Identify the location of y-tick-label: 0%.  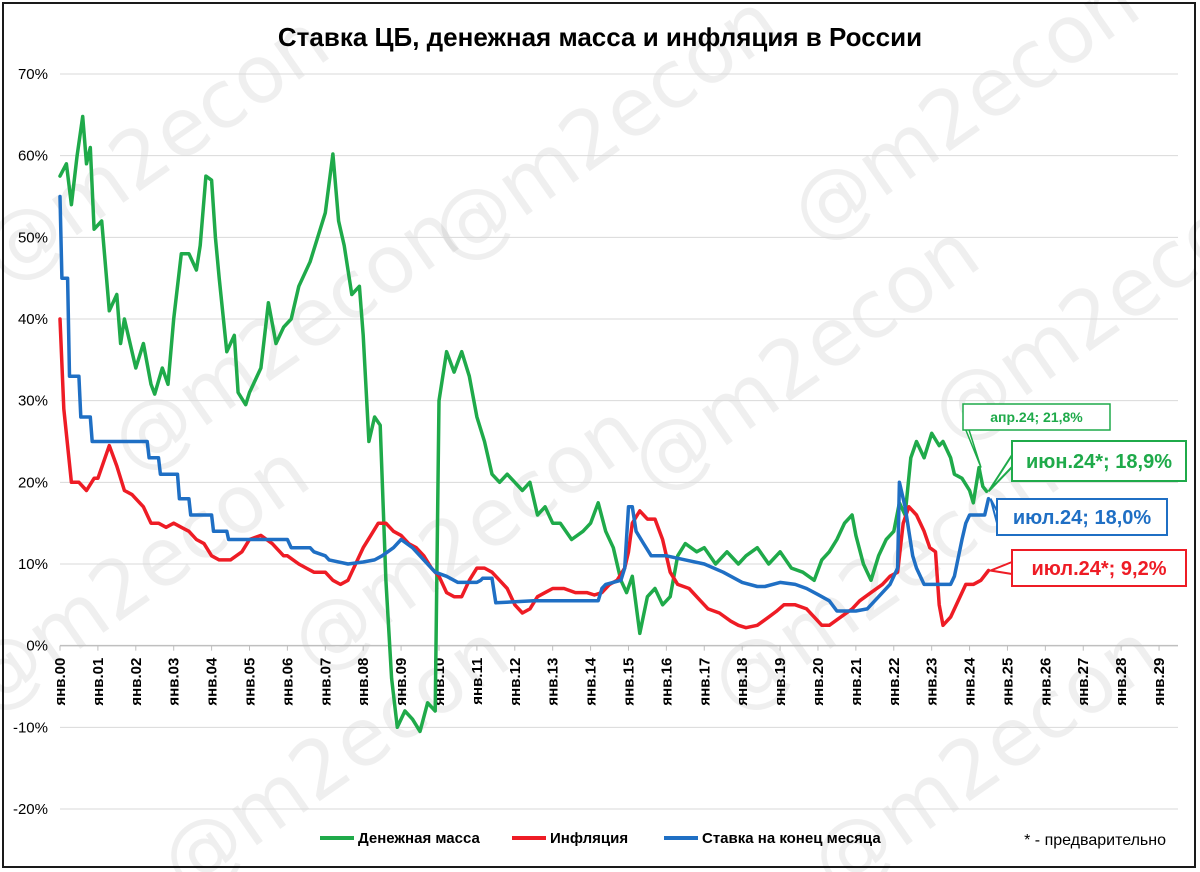
(37, 646).